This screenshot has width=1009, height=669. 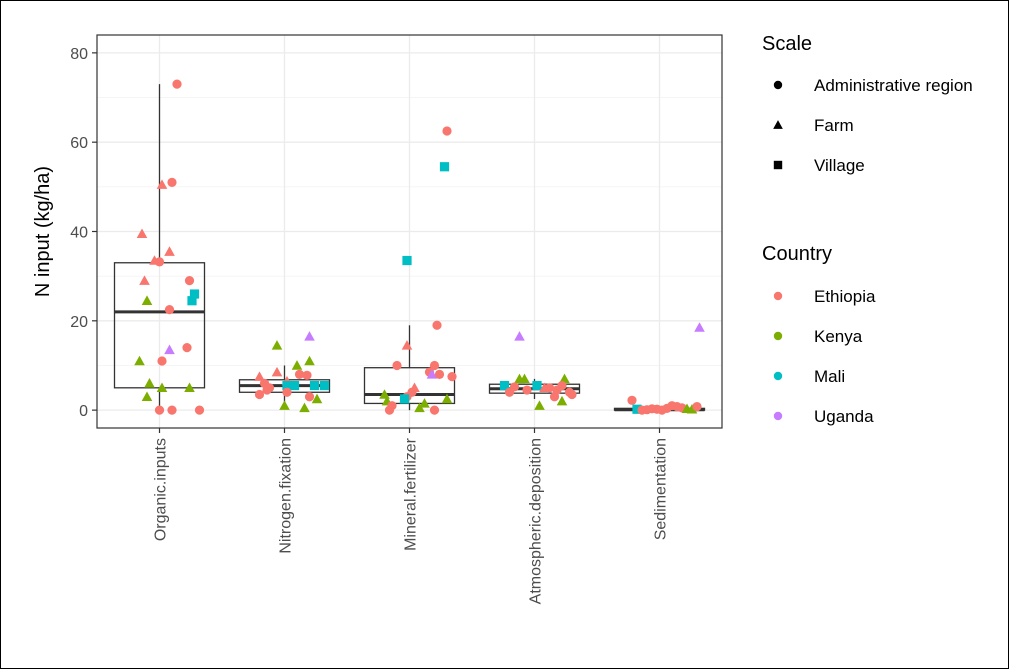 I want to click on y-tick-label: 40, so click(x=79, y=233).